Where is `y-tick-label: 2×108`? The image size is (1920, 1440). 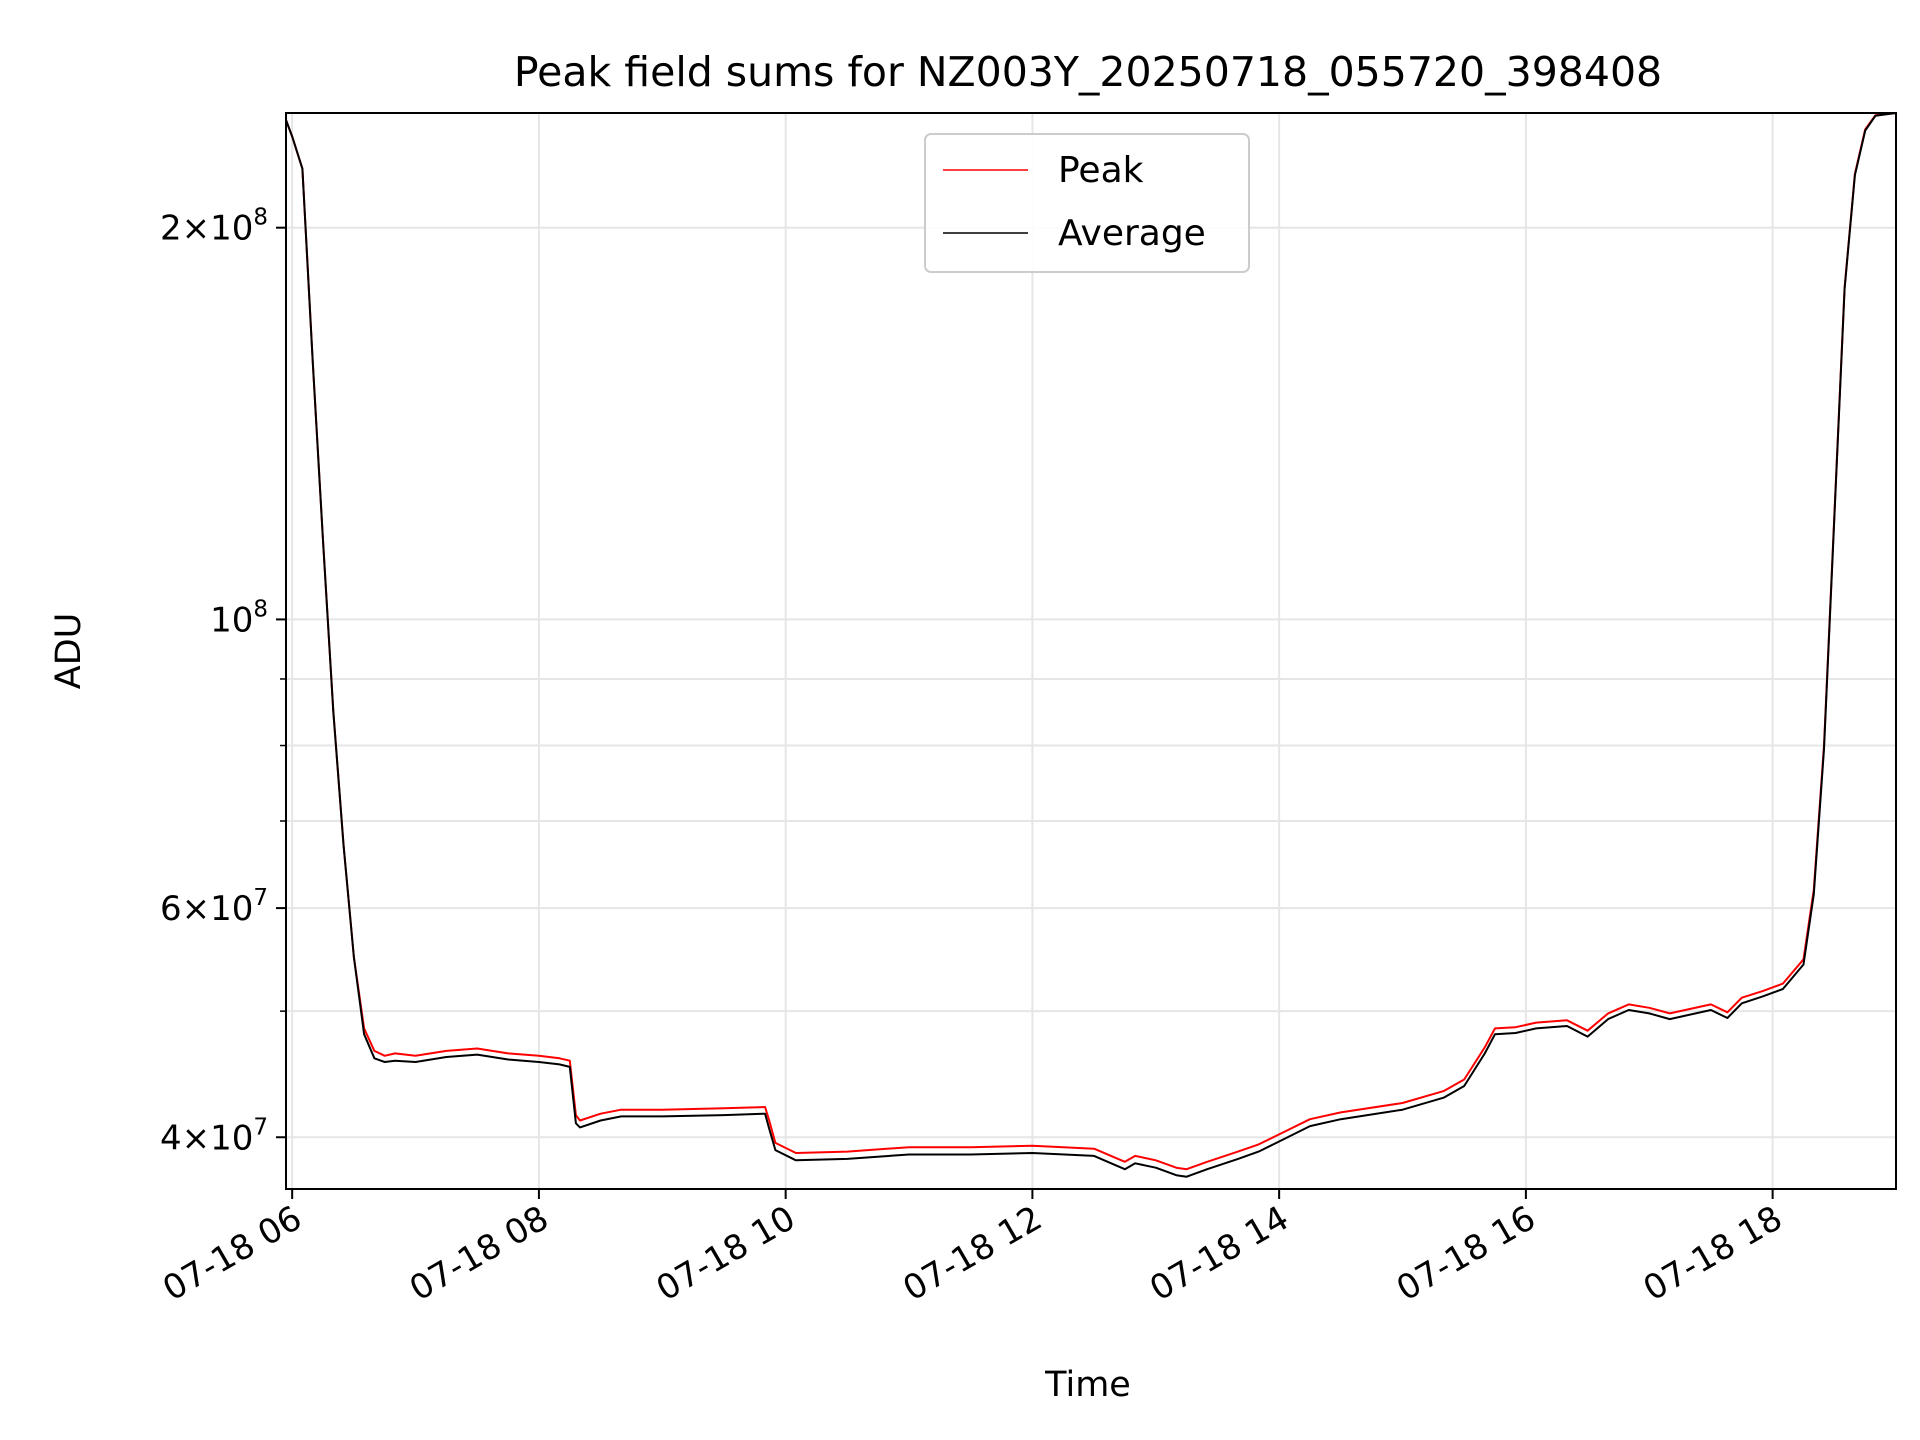 y-tick-label: 2×108 is located at coordinates (214, 227).